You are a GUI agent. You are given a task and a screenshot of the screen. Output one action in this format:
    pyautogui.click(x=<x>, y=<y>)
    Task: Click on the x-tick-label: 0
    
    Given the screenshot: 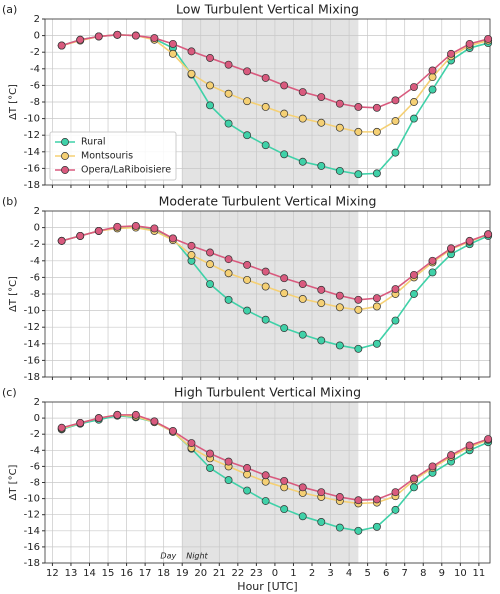 What is the action you would take?
    pyautogui.click(x=275, y=573)
    